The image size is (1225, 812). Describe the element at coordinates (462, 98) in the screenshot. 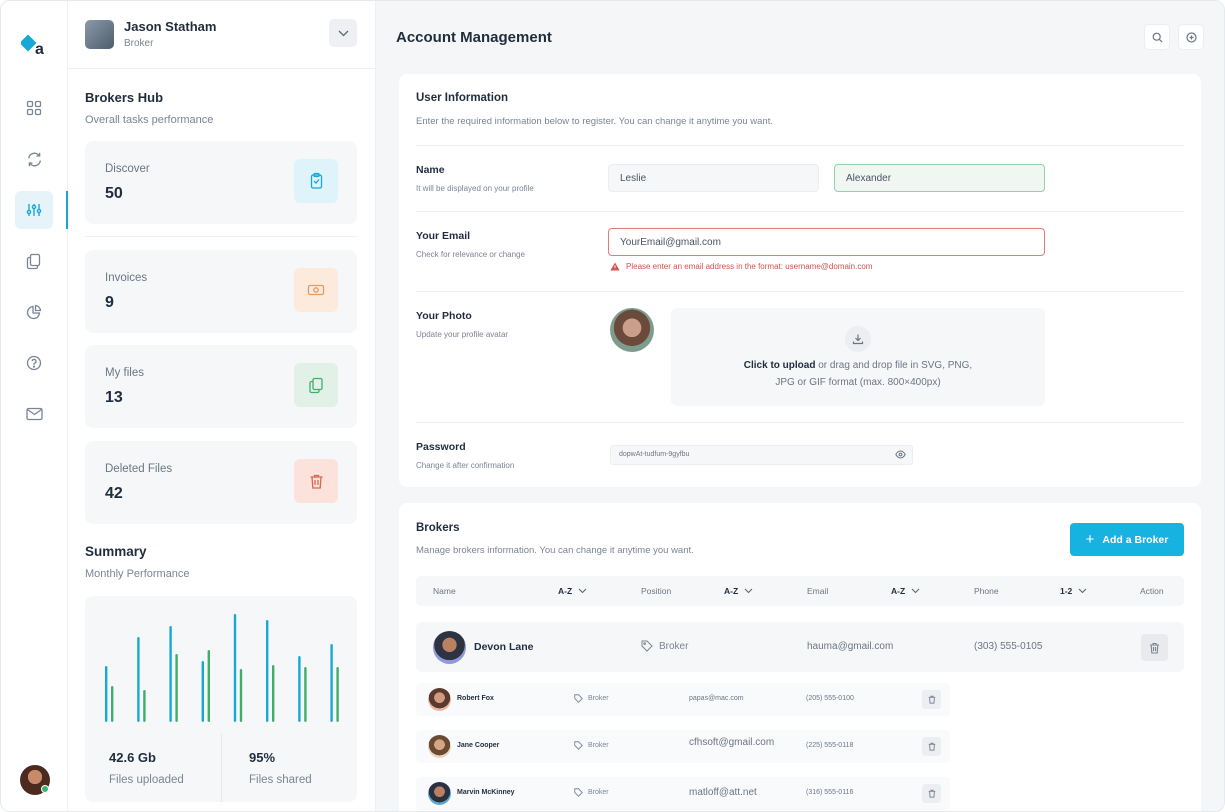

I see `section-title: User Information` at that location.